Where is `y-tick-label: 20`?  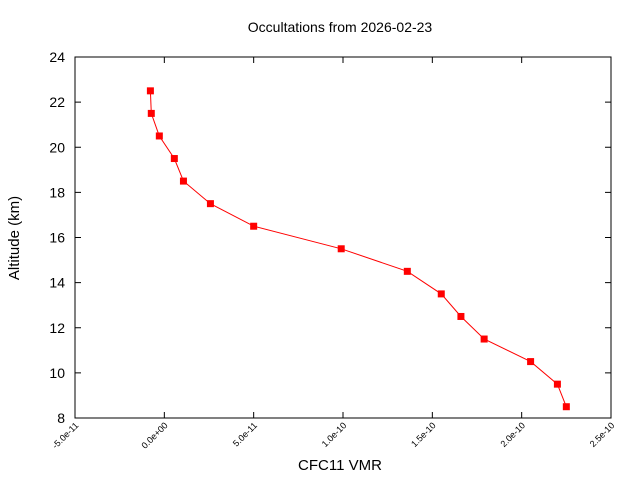
y-tick-label: 20 is located at coordinates (57, 147).